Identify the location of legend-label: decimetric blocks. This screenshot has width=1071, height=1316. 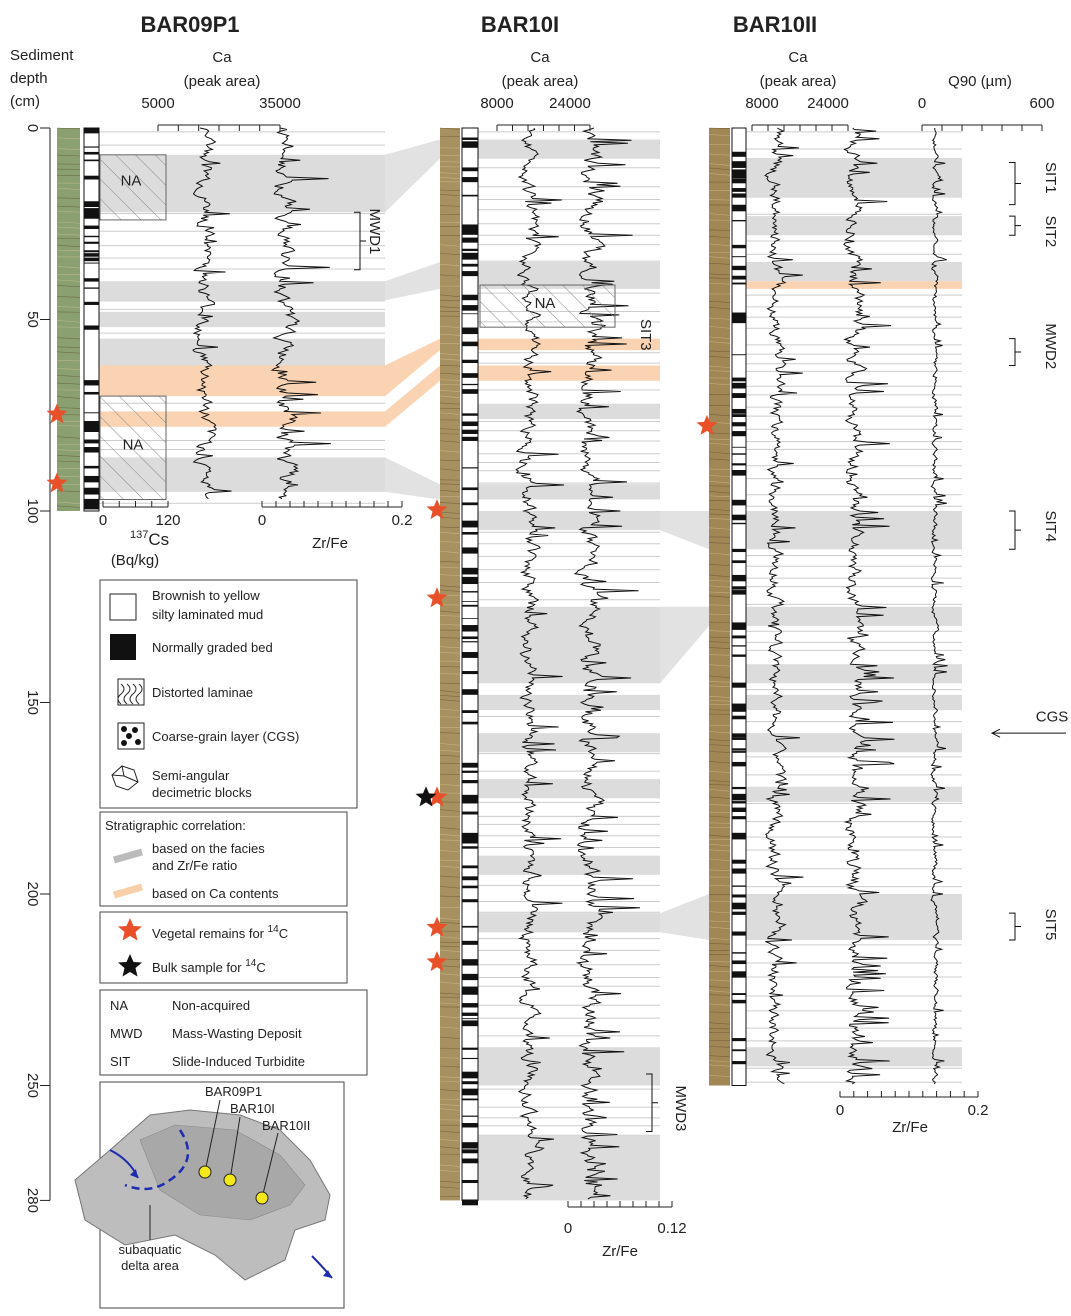
(202, 792).